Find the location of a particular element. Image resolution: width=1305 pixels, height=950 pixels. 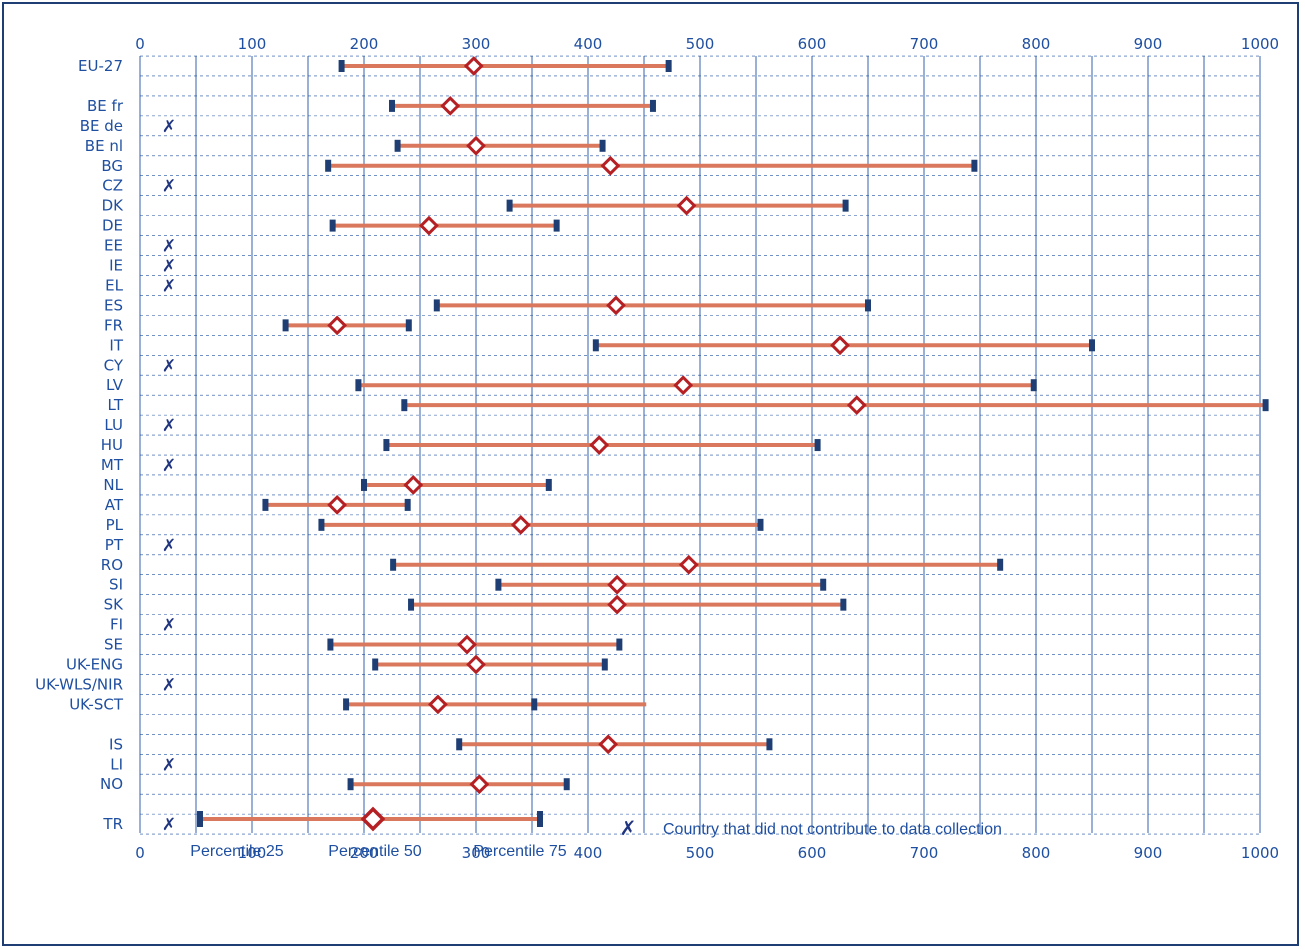

category-label: SE is located at coordinates (113, 645).